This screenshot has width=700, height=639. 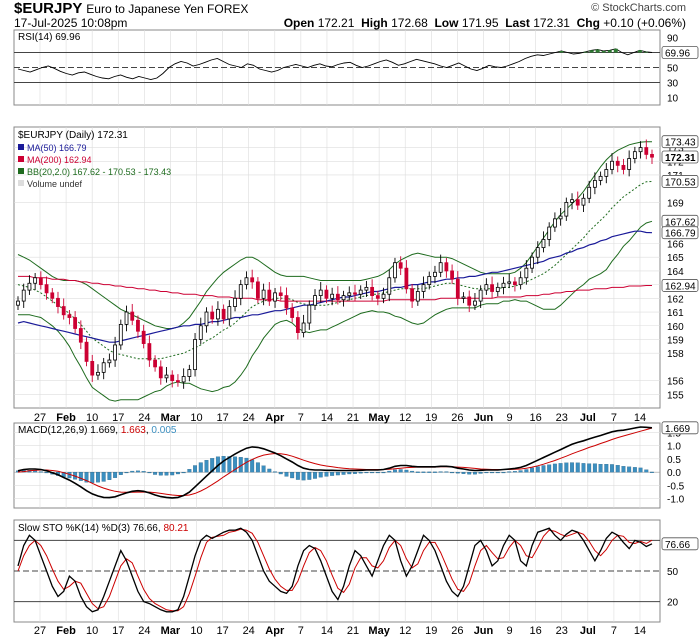 I want to click on x-tick-label: Feb, so click(x=66, y=418).